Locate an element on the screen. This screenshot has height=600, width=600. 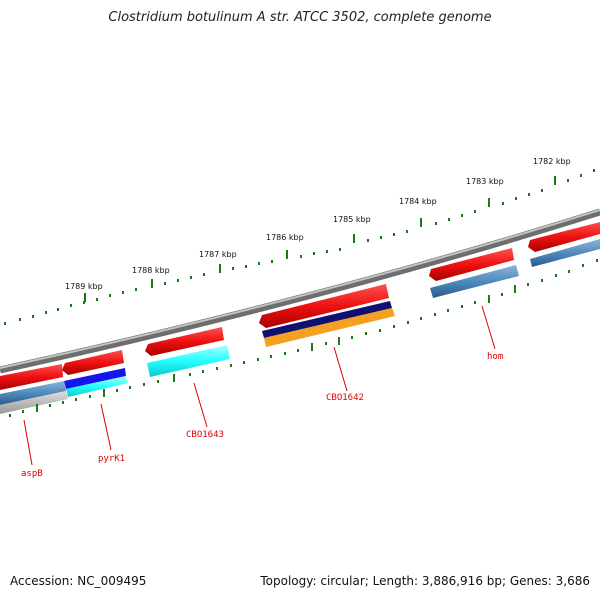
feature-box-orange is located at coordinates (329, 327).